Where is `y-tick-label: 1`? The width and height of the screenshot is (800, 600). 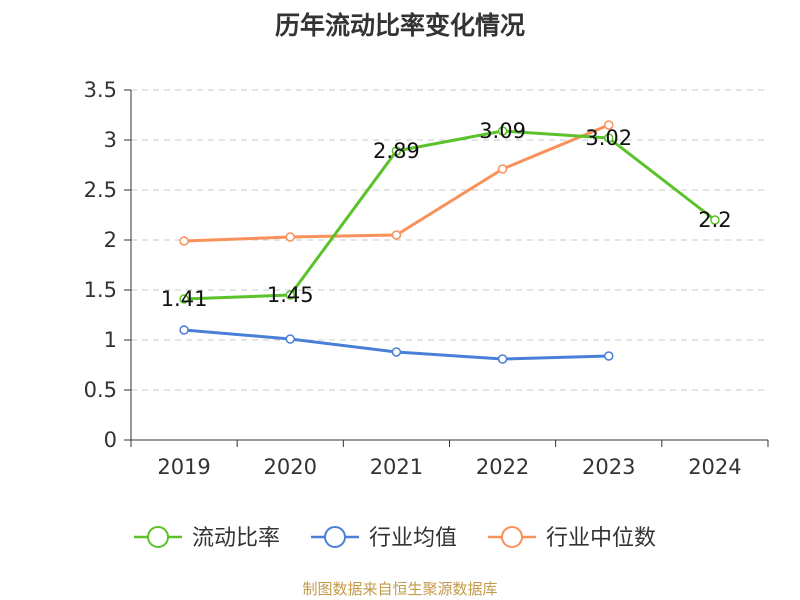 y-tick-label: 1 is located at coordinates (110, 340).